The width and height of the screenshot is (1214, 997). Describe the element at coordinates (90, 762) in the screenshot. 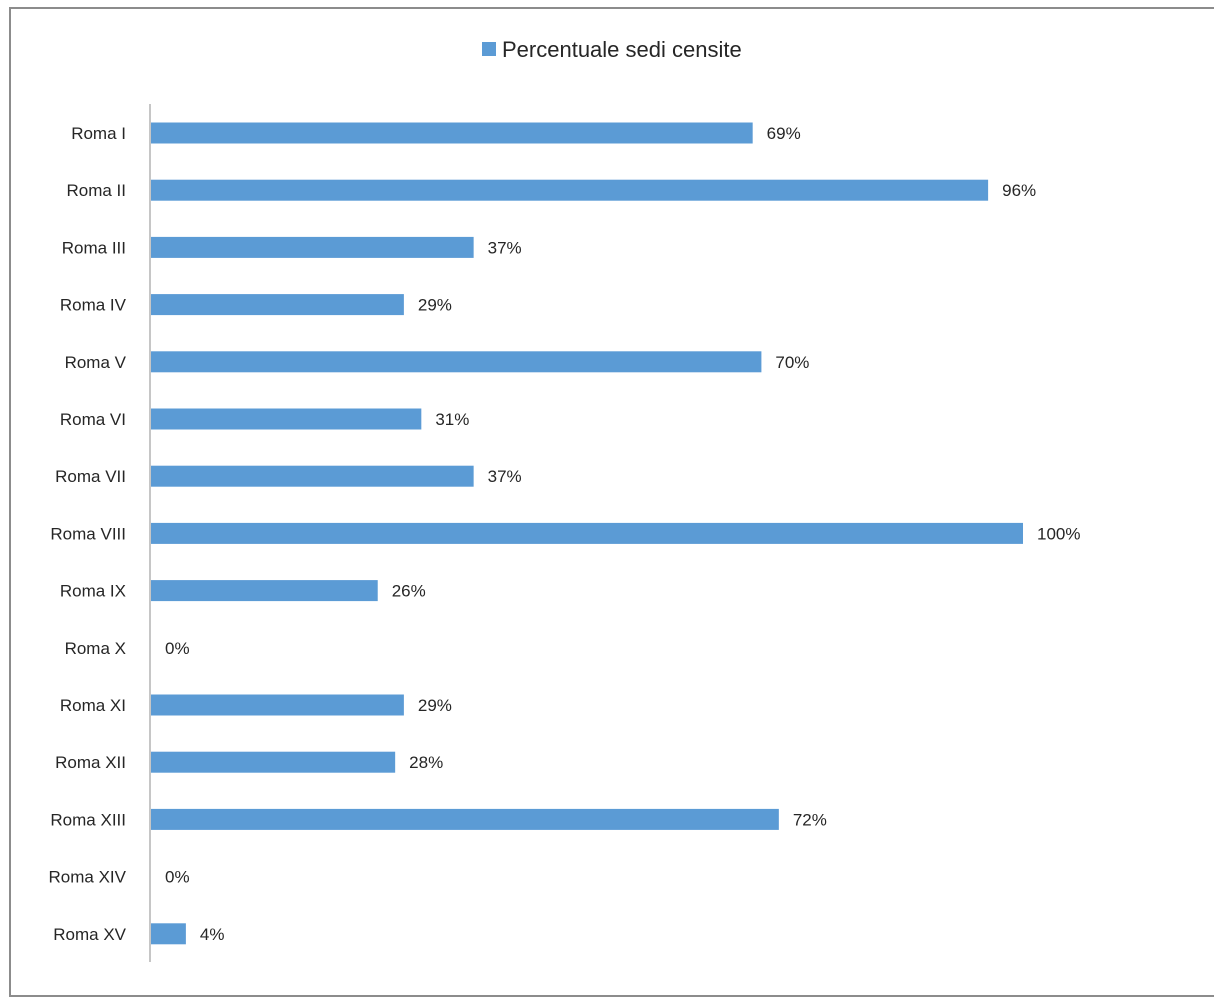

I see `category-label: Roma XII` at that location.